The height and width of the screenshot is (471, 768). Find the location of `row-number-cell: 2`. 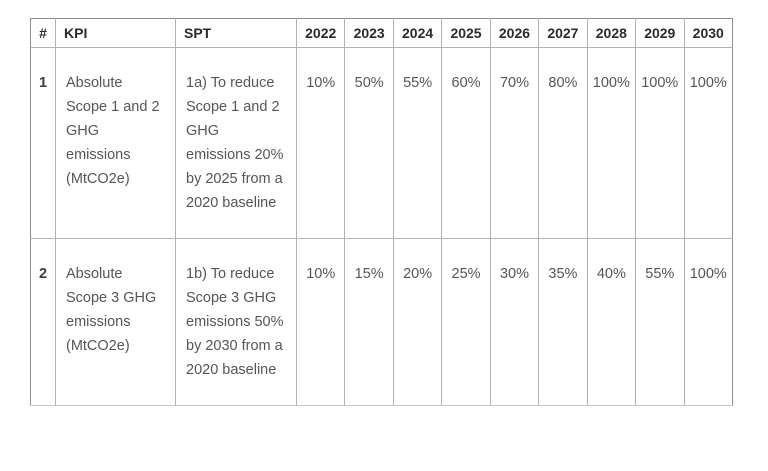

row-number-cell: 2 is located at coordinates (43, 322).